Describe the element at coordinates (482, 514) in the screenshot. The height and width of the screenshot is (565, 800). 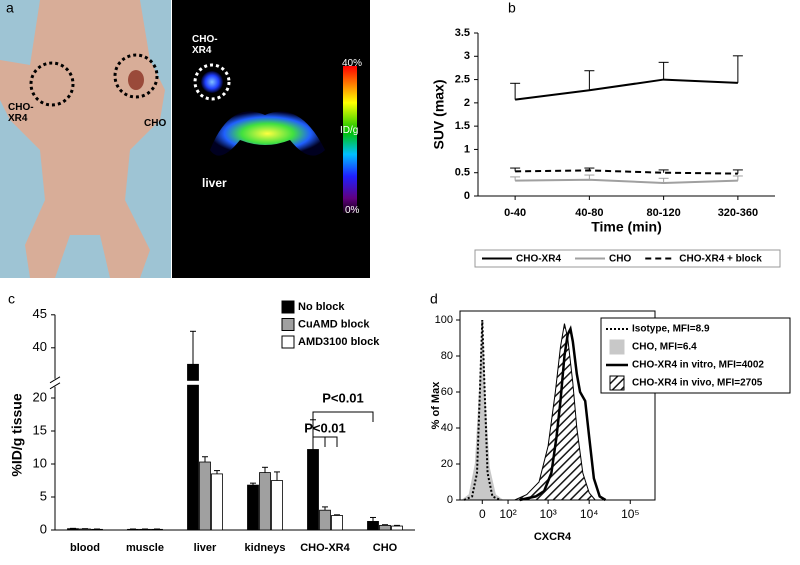
I see `x-tick-label: 0` at that location.